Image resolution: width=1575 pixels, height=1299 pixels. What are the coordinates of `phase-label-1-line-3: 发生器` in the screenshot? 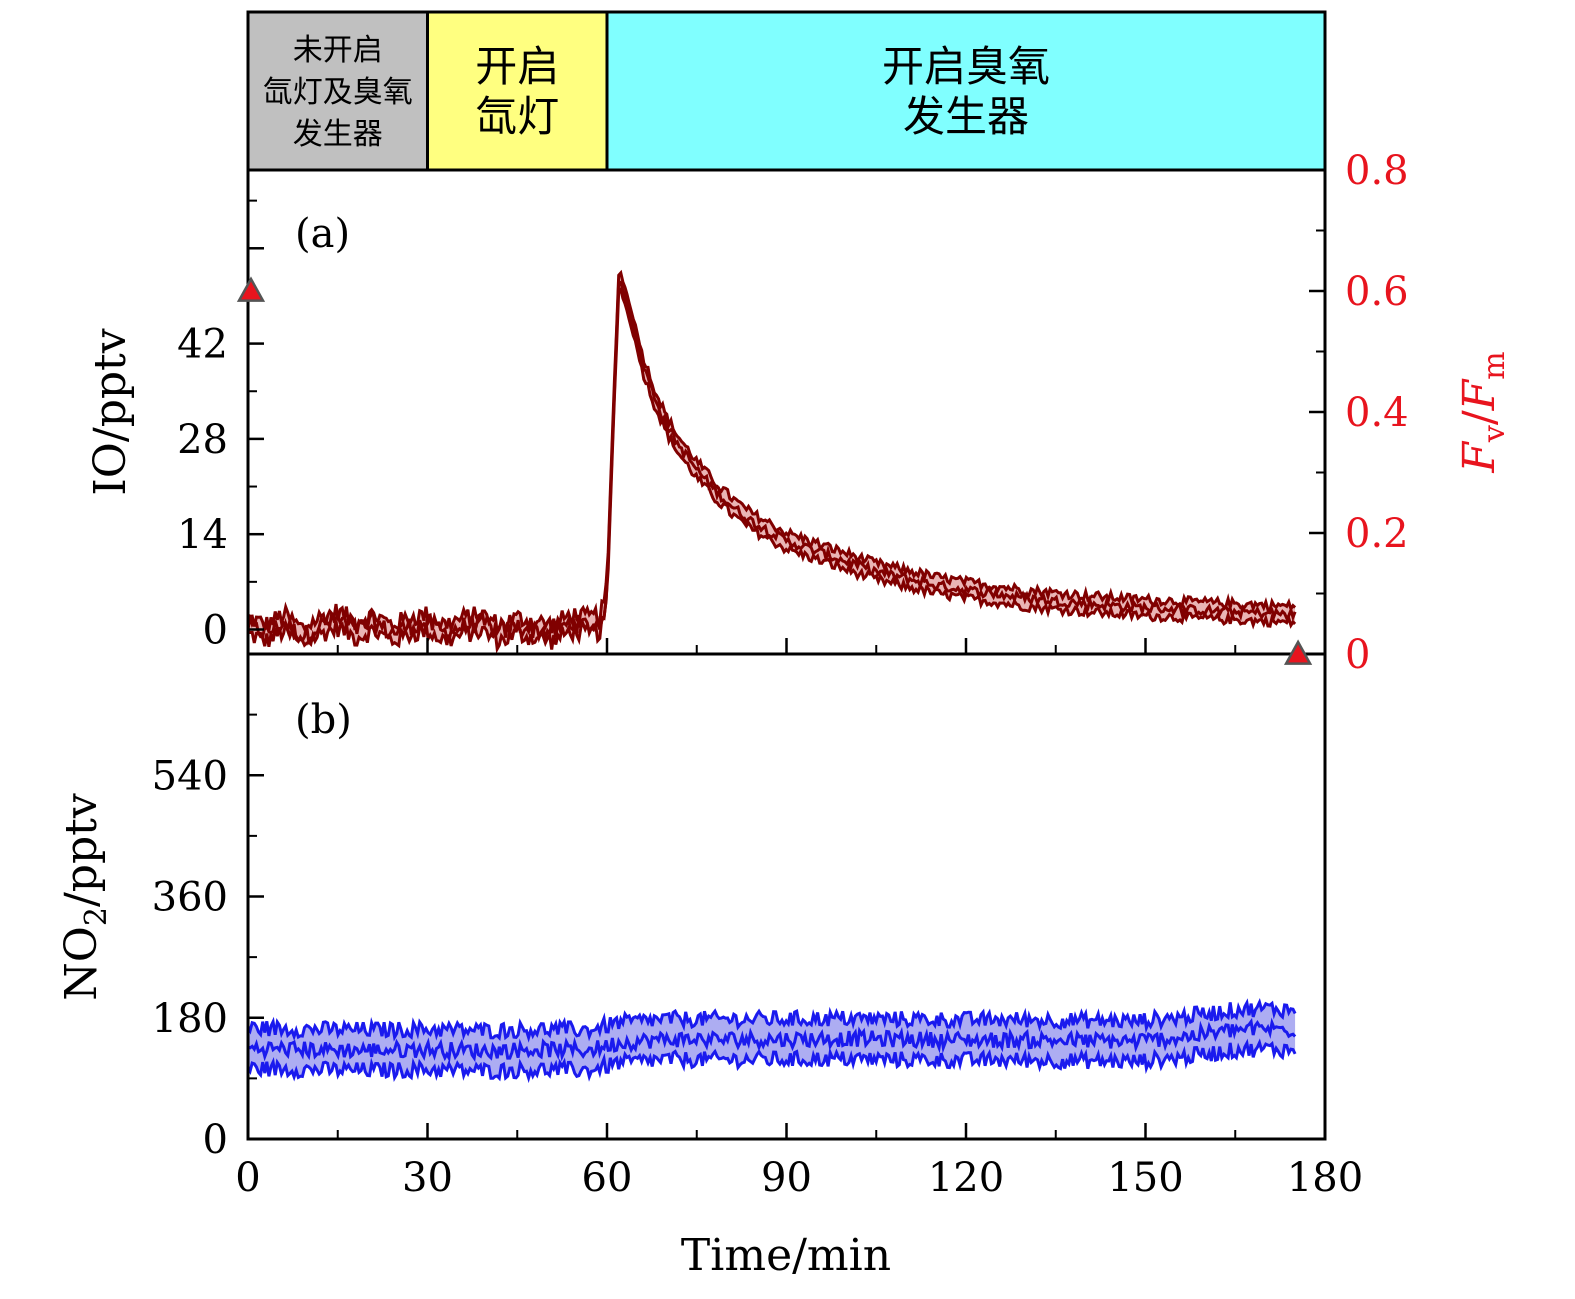 It's located at (338, 134).